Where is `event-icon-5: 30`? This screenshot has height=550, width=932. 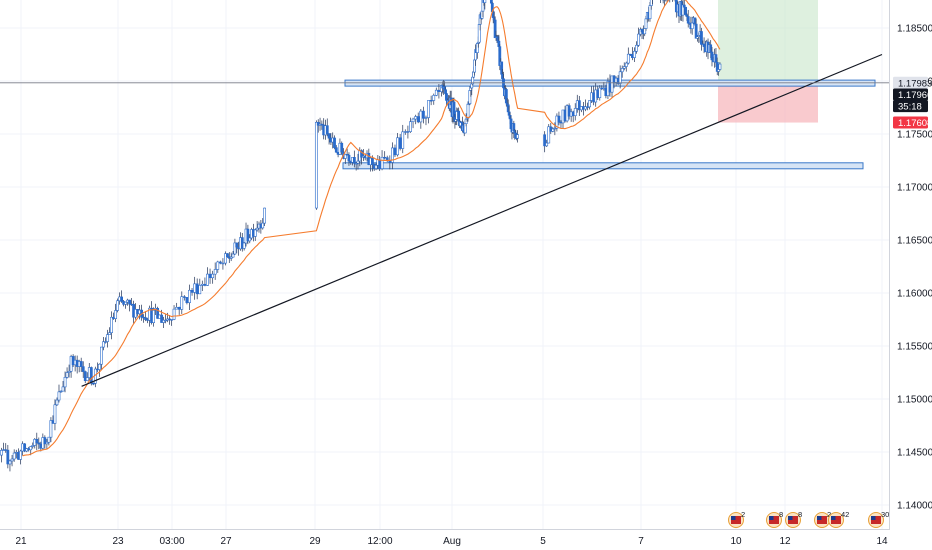
event-icon-5: 30 is located at coordinates (879, 519).